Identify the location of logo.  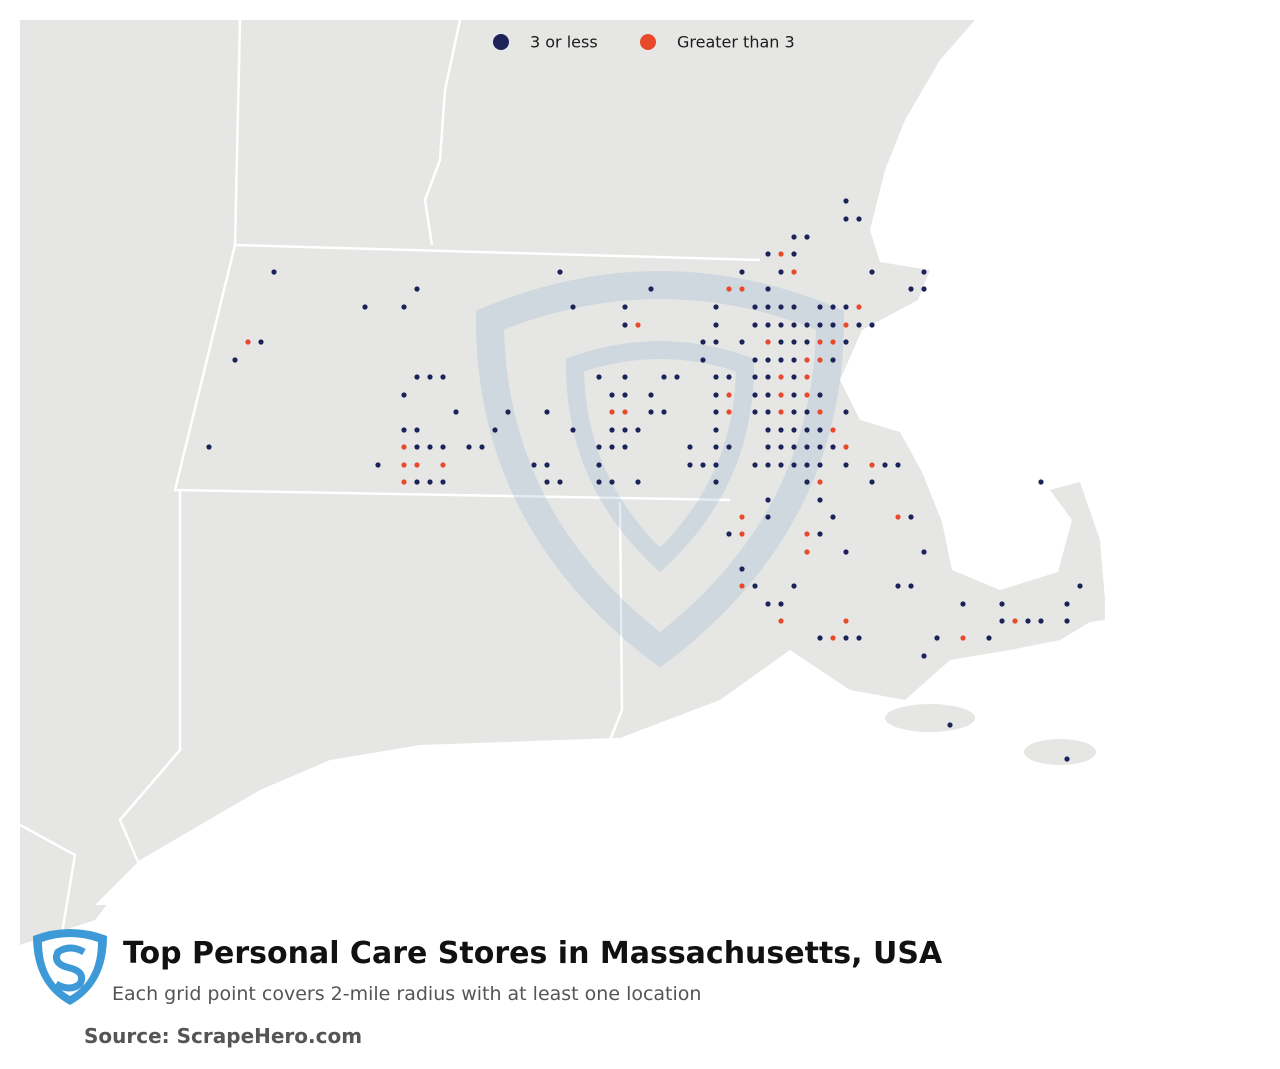
(70, 967).